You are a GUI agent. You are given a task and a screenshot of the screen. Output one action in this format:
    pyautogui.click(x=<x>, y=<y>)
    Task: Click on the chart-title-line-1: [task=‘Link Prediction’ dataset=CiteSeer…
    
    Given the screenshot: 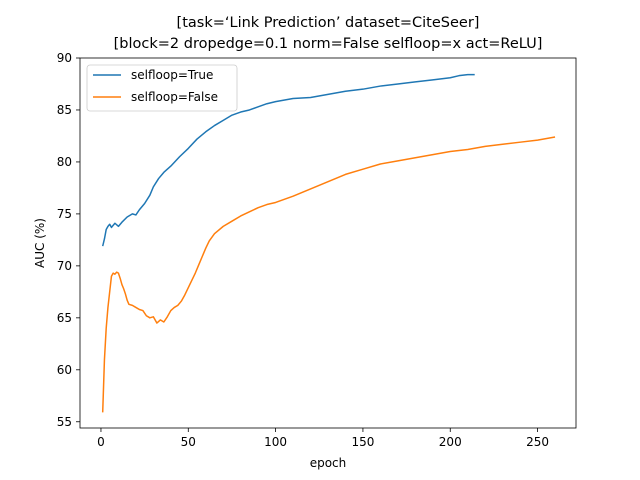 What is the action you would take?
    pyautogui.click(x=328, y=23)
    